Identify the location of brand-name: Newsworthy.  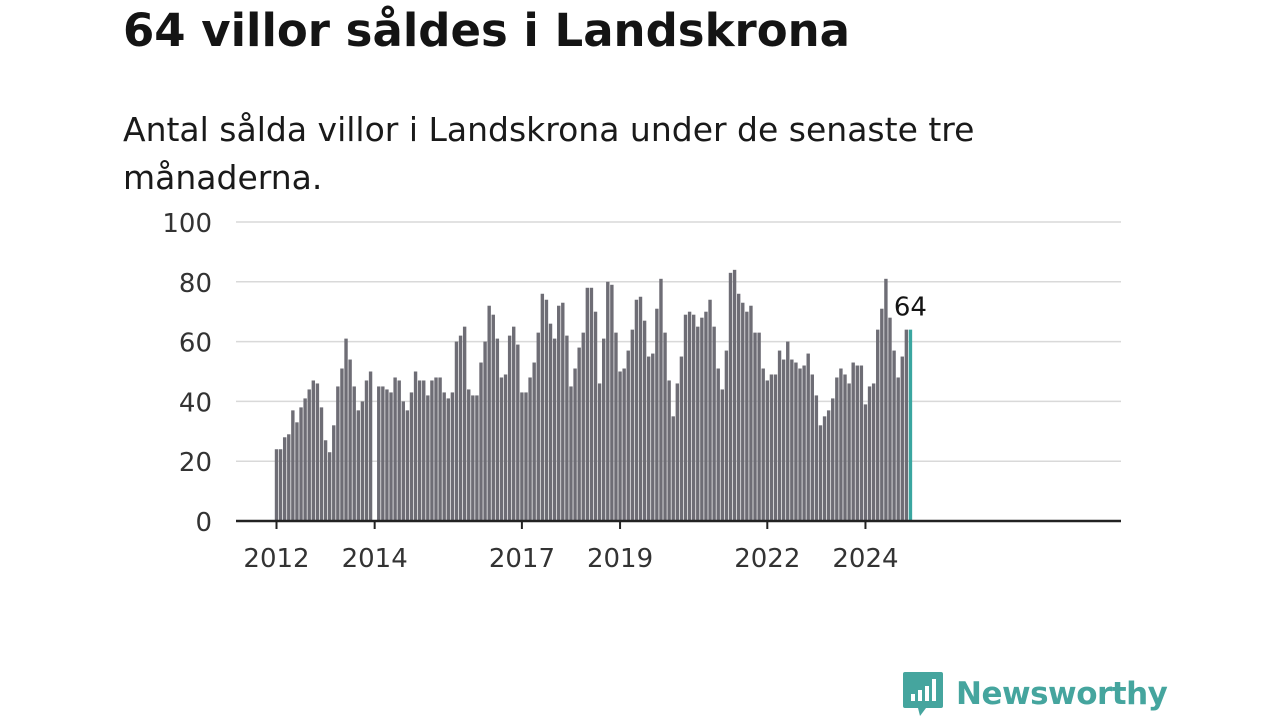
(1062, 694).